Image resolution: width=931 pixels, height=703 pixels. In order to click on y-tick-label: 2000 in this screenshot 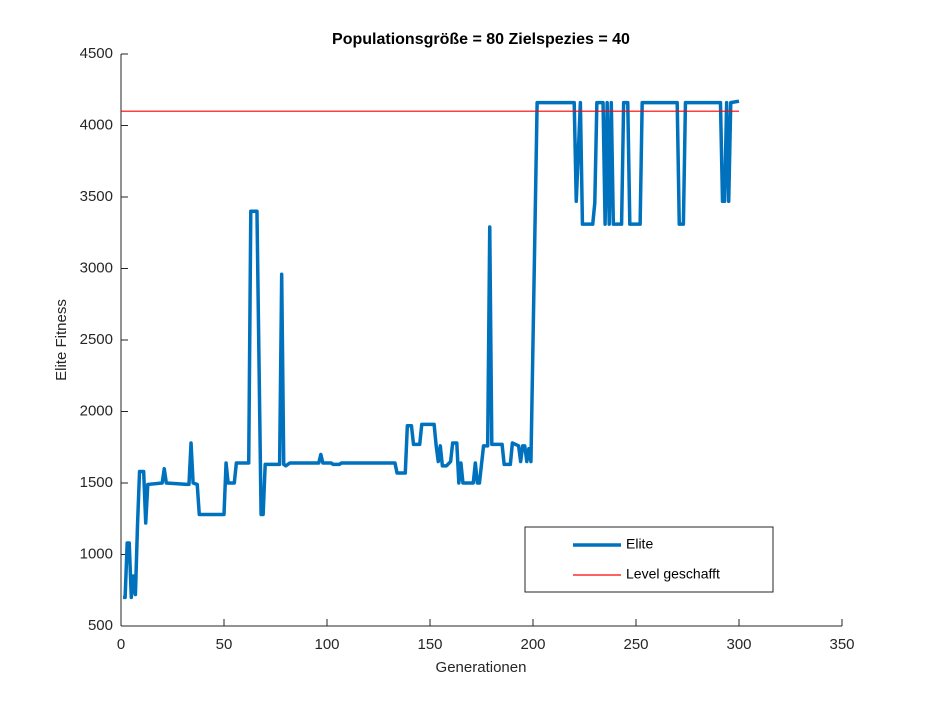, I will do `click(96, 410)`.